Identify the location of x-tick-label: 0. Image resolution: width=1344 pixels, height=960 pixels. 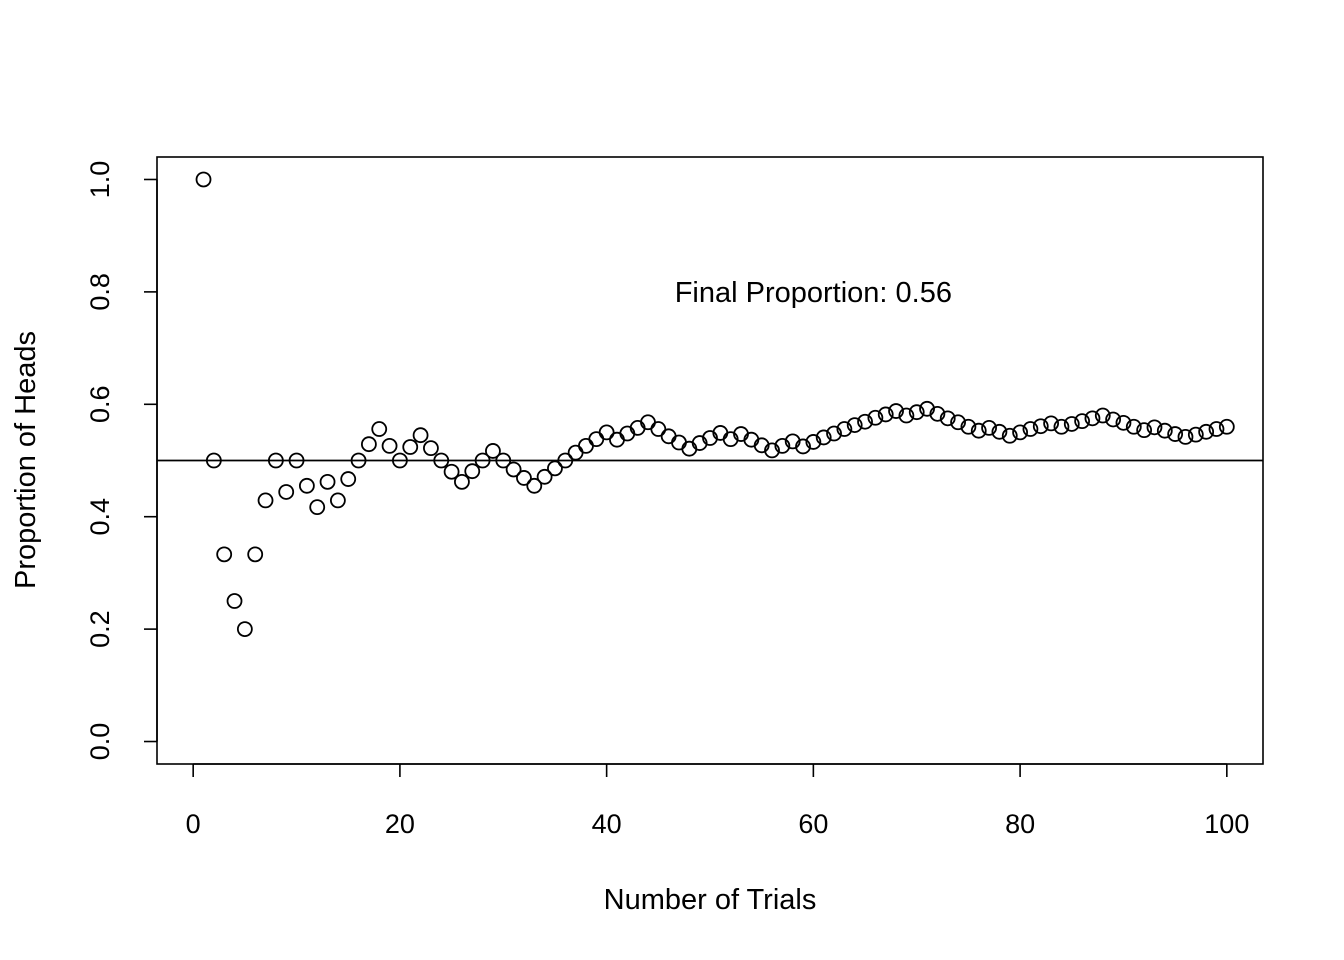
(193, 824).